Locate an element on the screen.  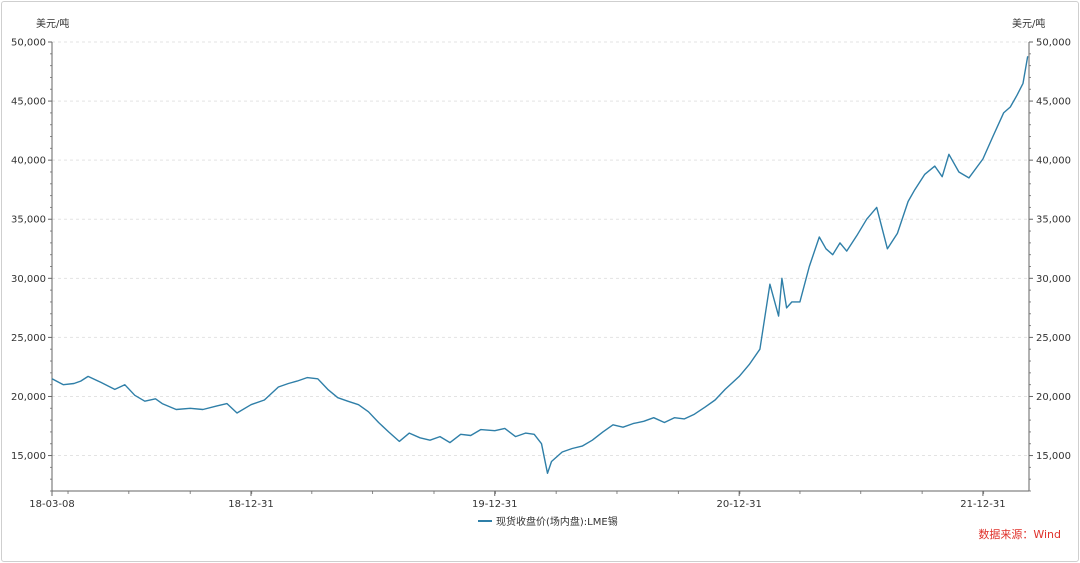
y-tick-label-right: 30,000 is located at coordinates (1053, 279).